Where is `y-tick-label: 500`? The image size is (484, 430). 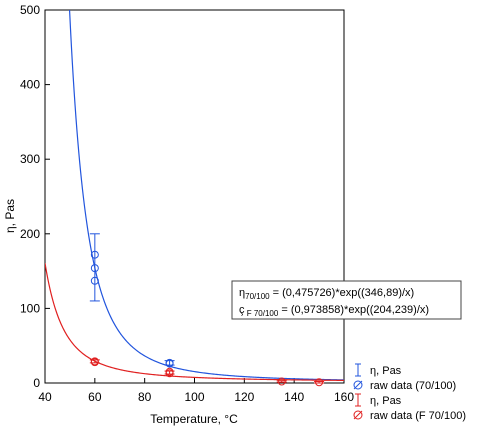
y-tick-label: 500 is located at coordinates (30, 10).